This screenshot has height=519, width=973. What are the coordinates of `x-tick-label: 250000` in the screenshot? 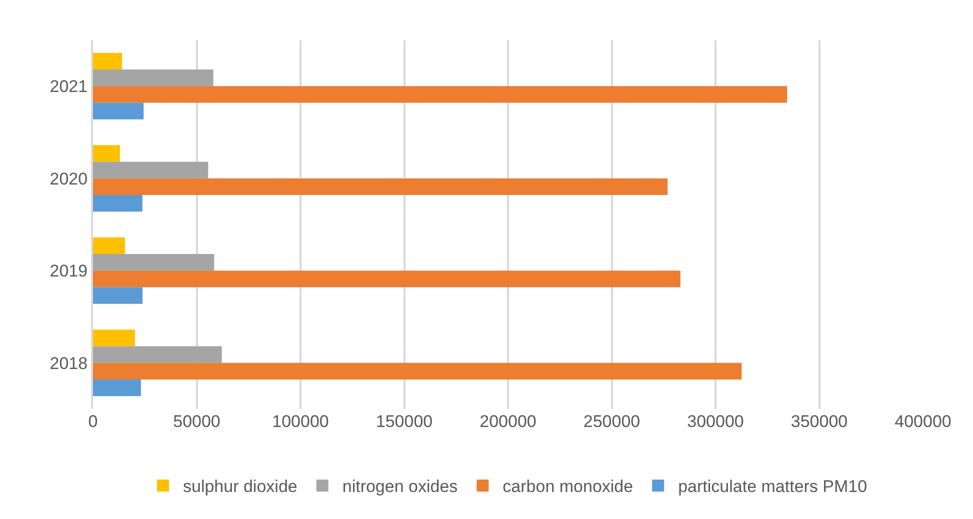 It's located at (611, 421).